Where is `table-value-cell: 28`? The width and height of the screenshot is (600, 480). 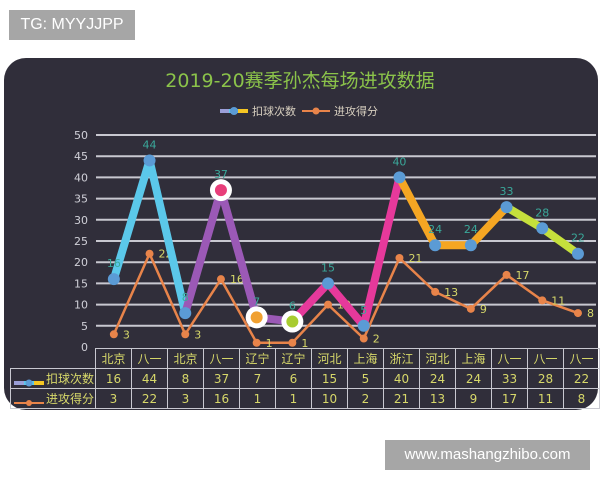
table-value-cell: 28 is located at coordinates (545, 378).